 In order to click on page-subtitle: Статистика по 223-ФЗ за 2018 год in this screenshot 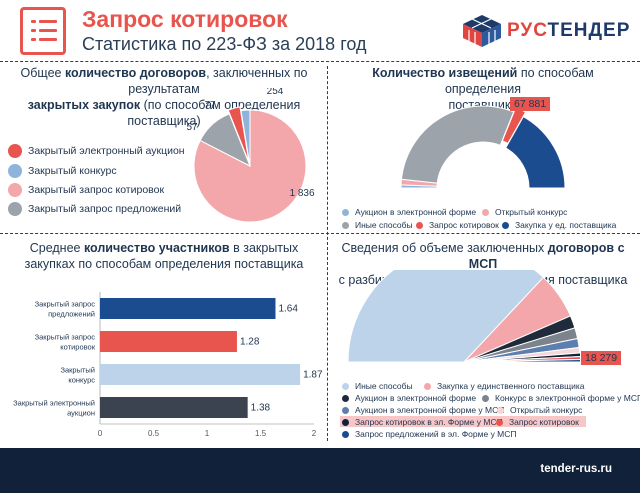, I will do `click(224, 44)`.